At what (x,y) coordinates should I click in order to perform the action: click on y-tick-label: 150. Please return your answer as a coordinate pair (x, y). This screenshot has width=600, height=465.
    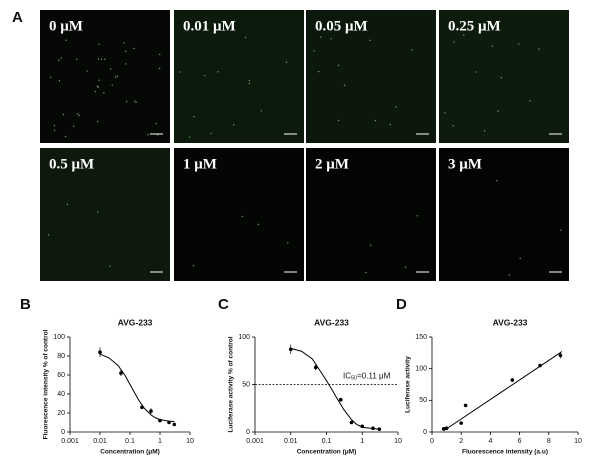
    Looking at the image, I should click on (421, 337).